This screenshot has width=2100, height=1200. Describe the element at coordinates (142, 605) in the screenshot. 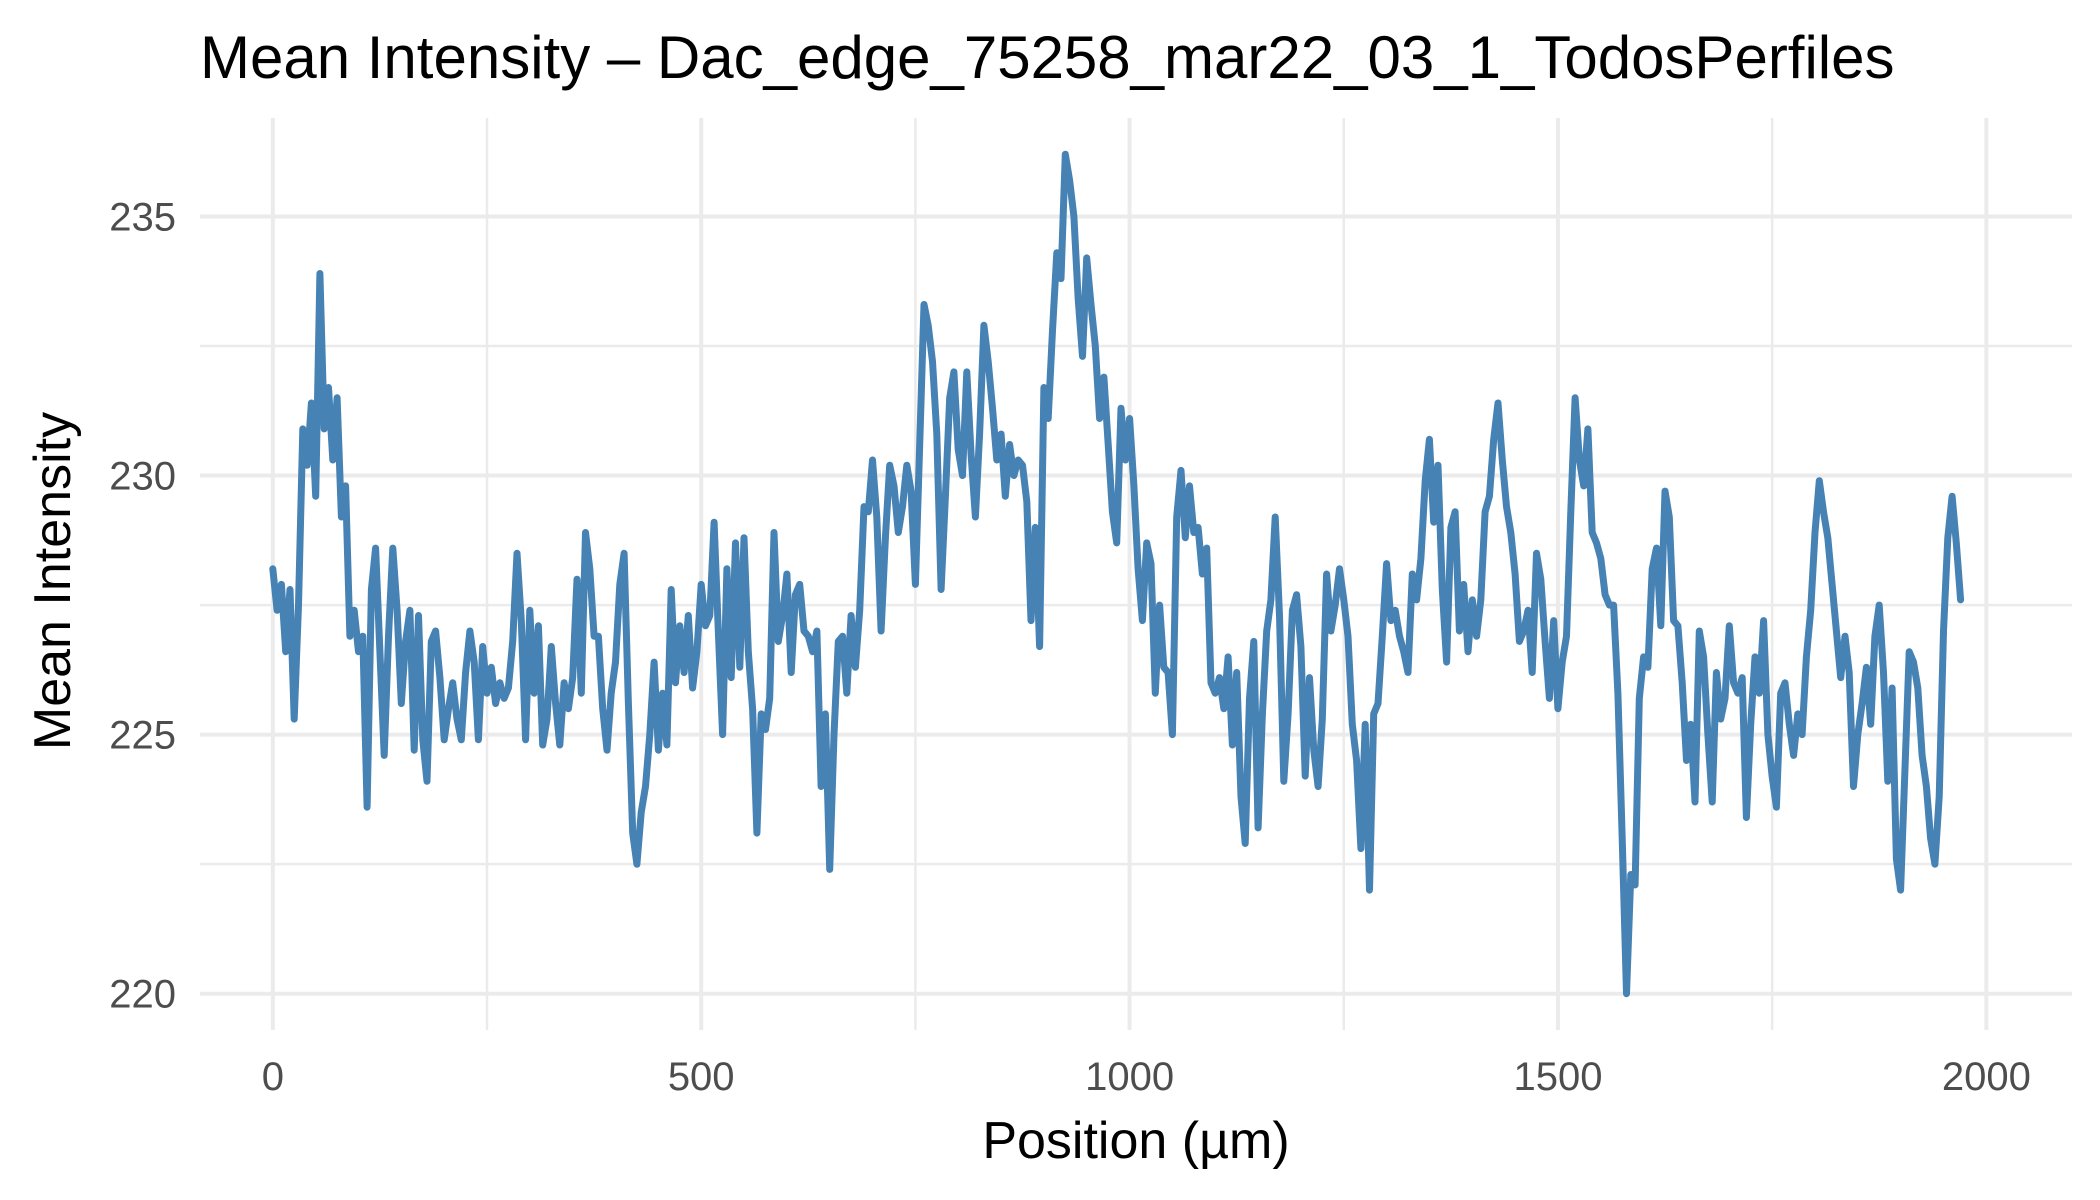

I see `y-axis-tick-labels: 220 225 230 235` at that location.